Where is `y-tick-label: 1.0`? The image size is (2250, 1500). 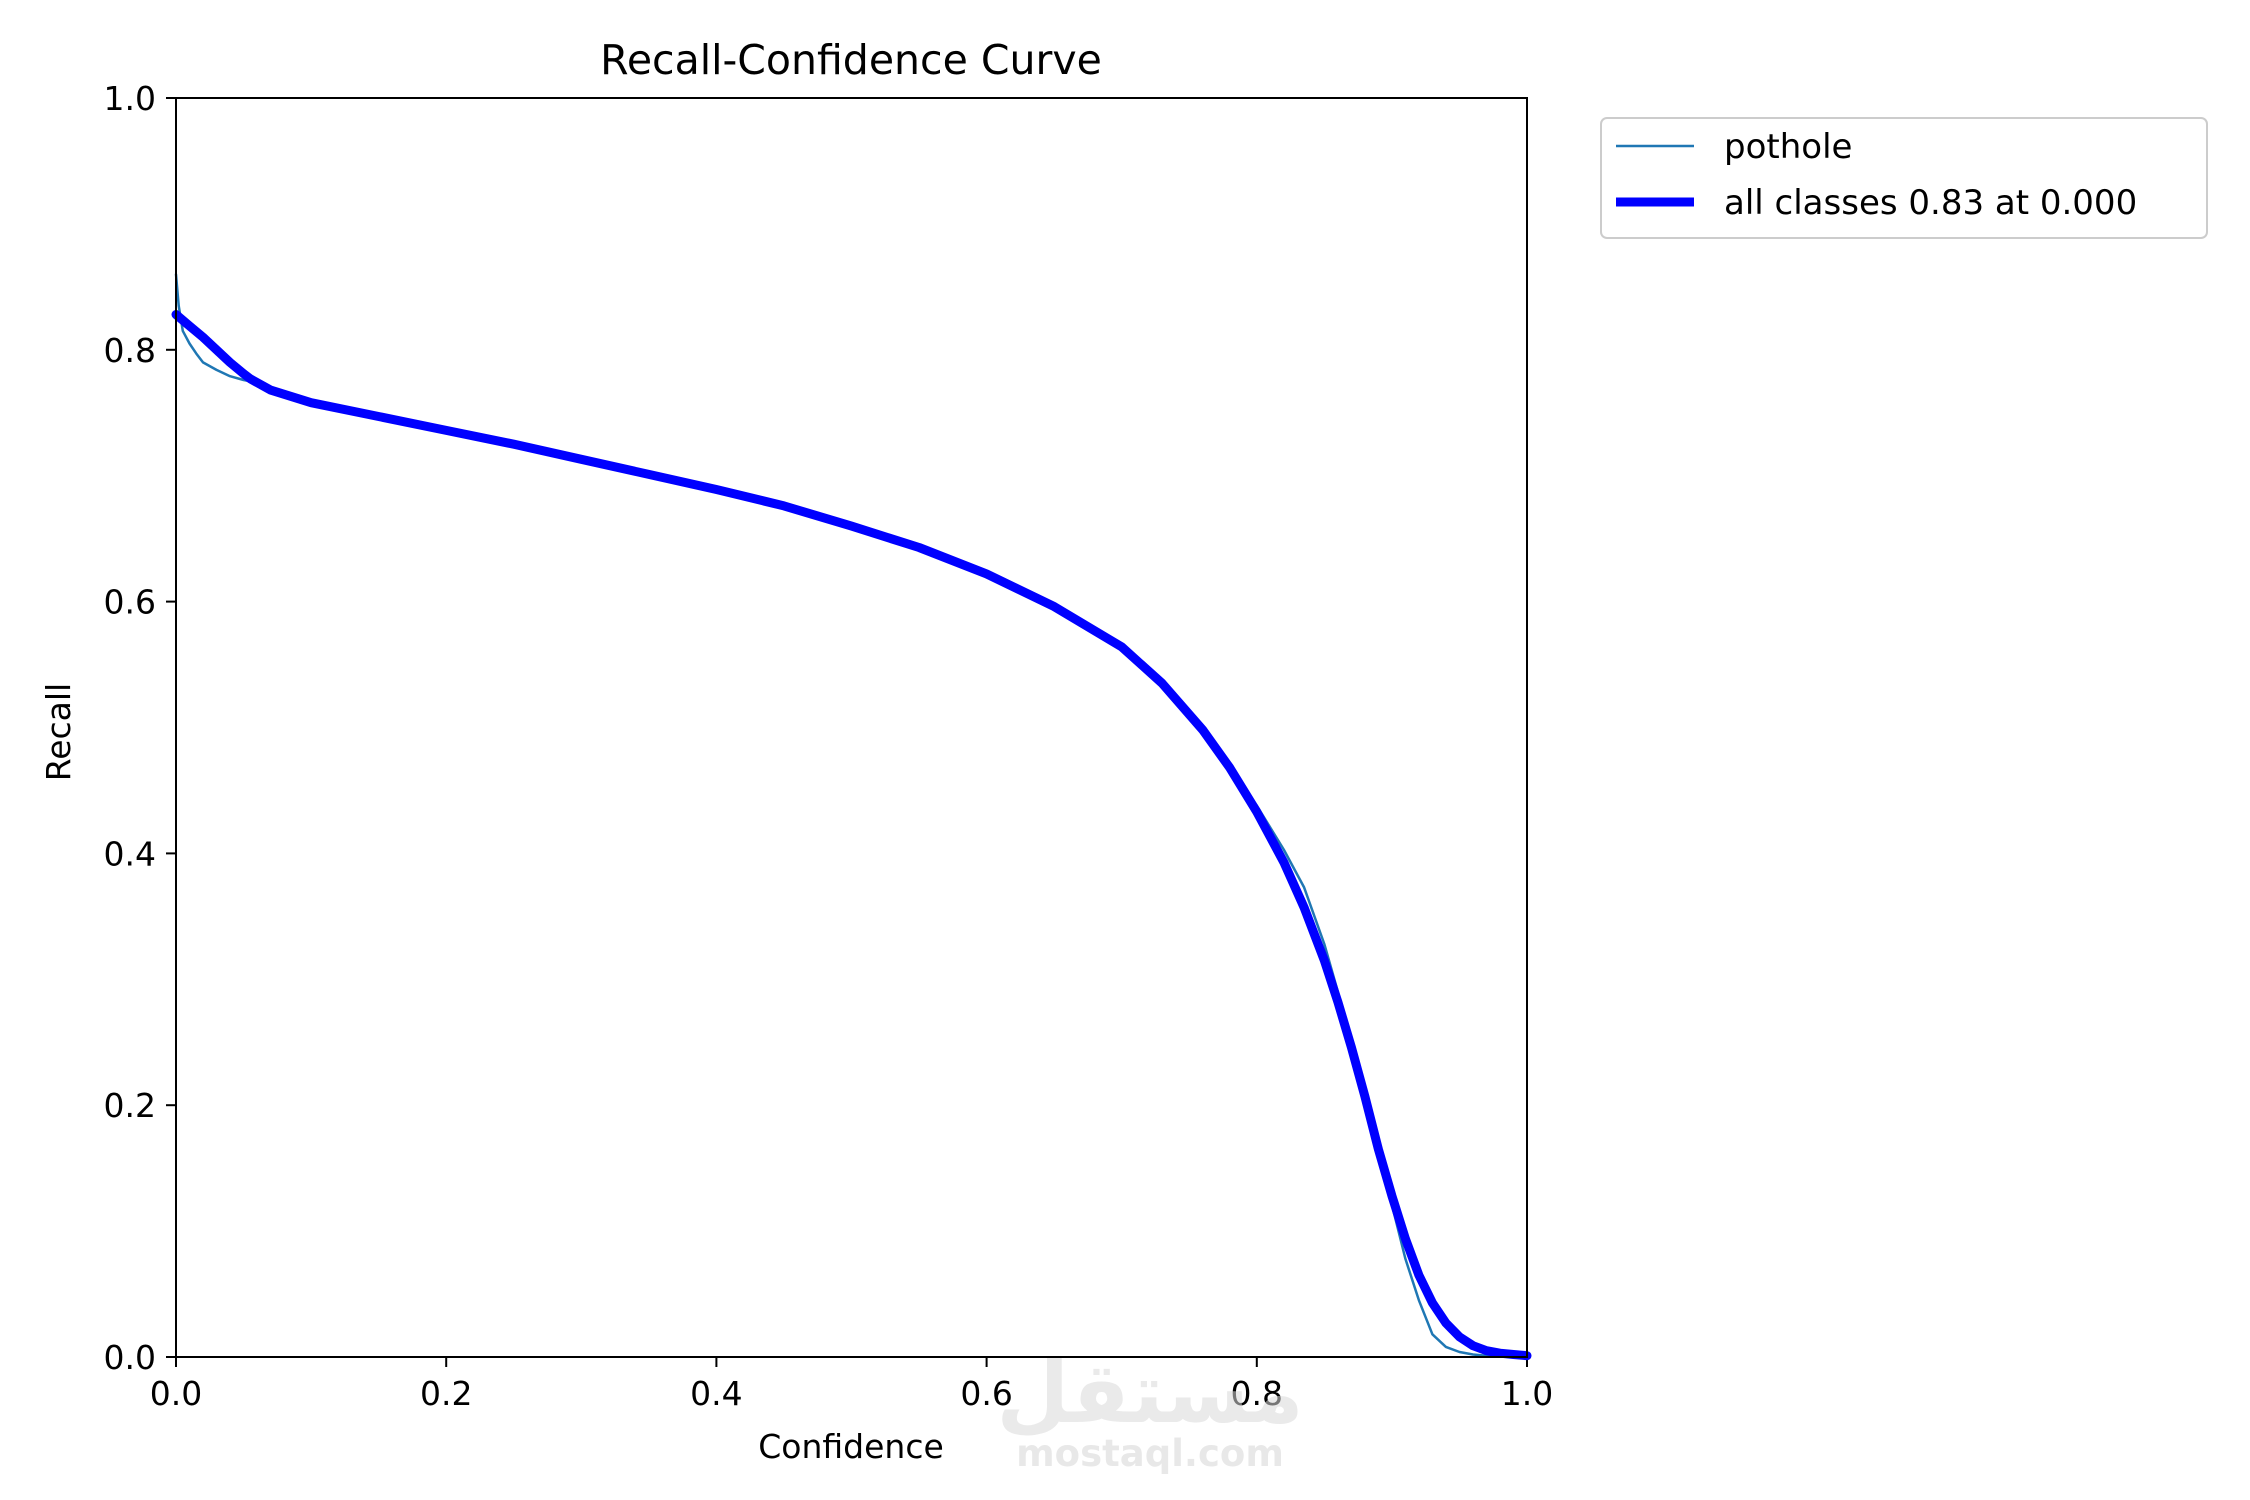
y-tick-label: 1.0 is located at coordinates (130, 98).